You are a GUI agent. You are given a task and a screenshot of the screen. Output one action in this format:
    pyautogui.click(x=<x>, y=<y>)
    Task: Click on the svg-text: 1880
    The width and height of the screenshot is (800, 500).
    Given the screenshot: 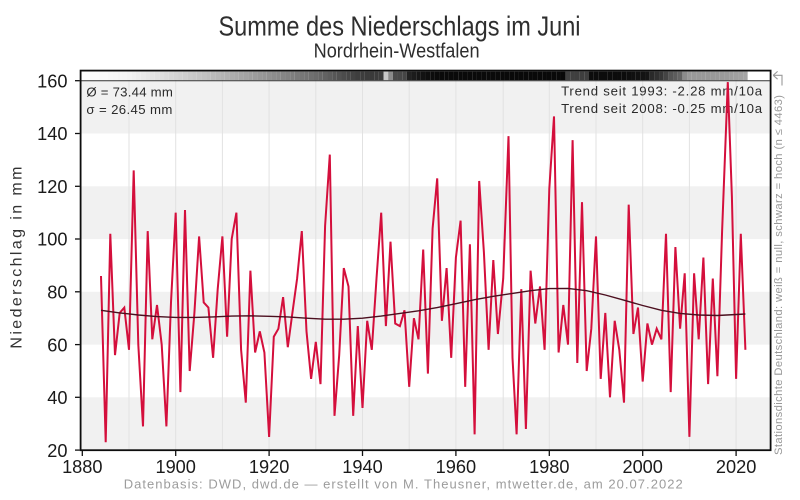 What is the action you would take?
    pyautogui.click(x=82, y=467)
    